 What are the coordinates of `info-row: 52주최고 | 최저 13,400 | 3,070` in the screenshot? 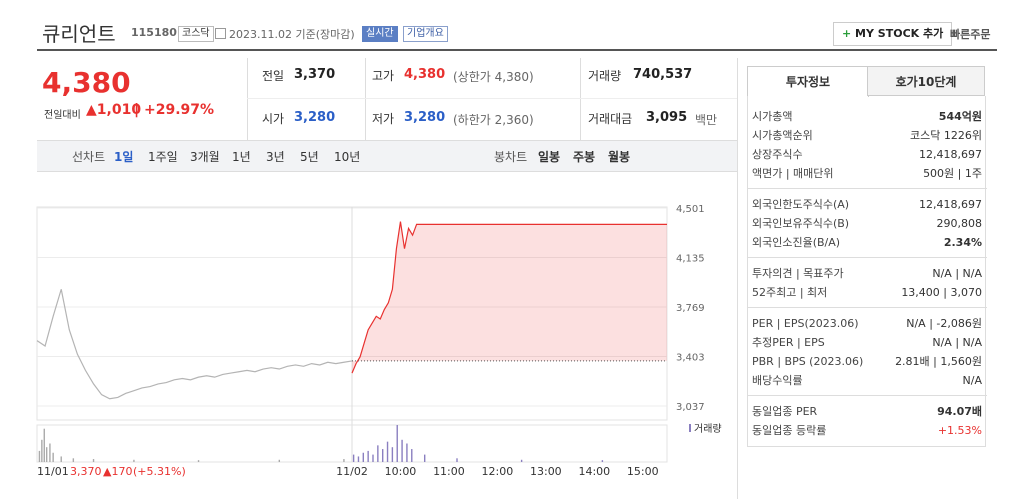 It's located at (867, 293).